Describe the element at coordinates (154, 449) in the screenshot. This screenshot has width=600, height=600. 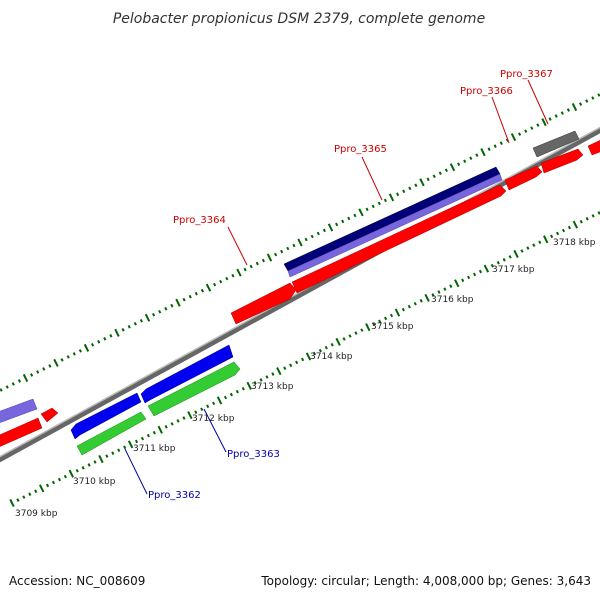
I see `scale-label: 3711 kbp` at that location.